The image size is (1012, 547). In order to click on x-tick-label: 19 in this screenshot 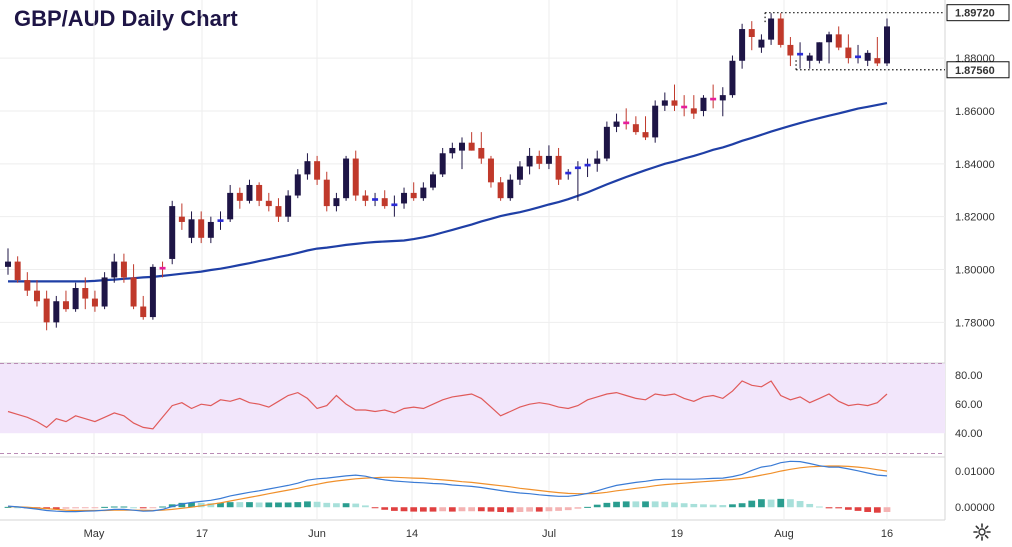, I will do `click(677, 534)`.